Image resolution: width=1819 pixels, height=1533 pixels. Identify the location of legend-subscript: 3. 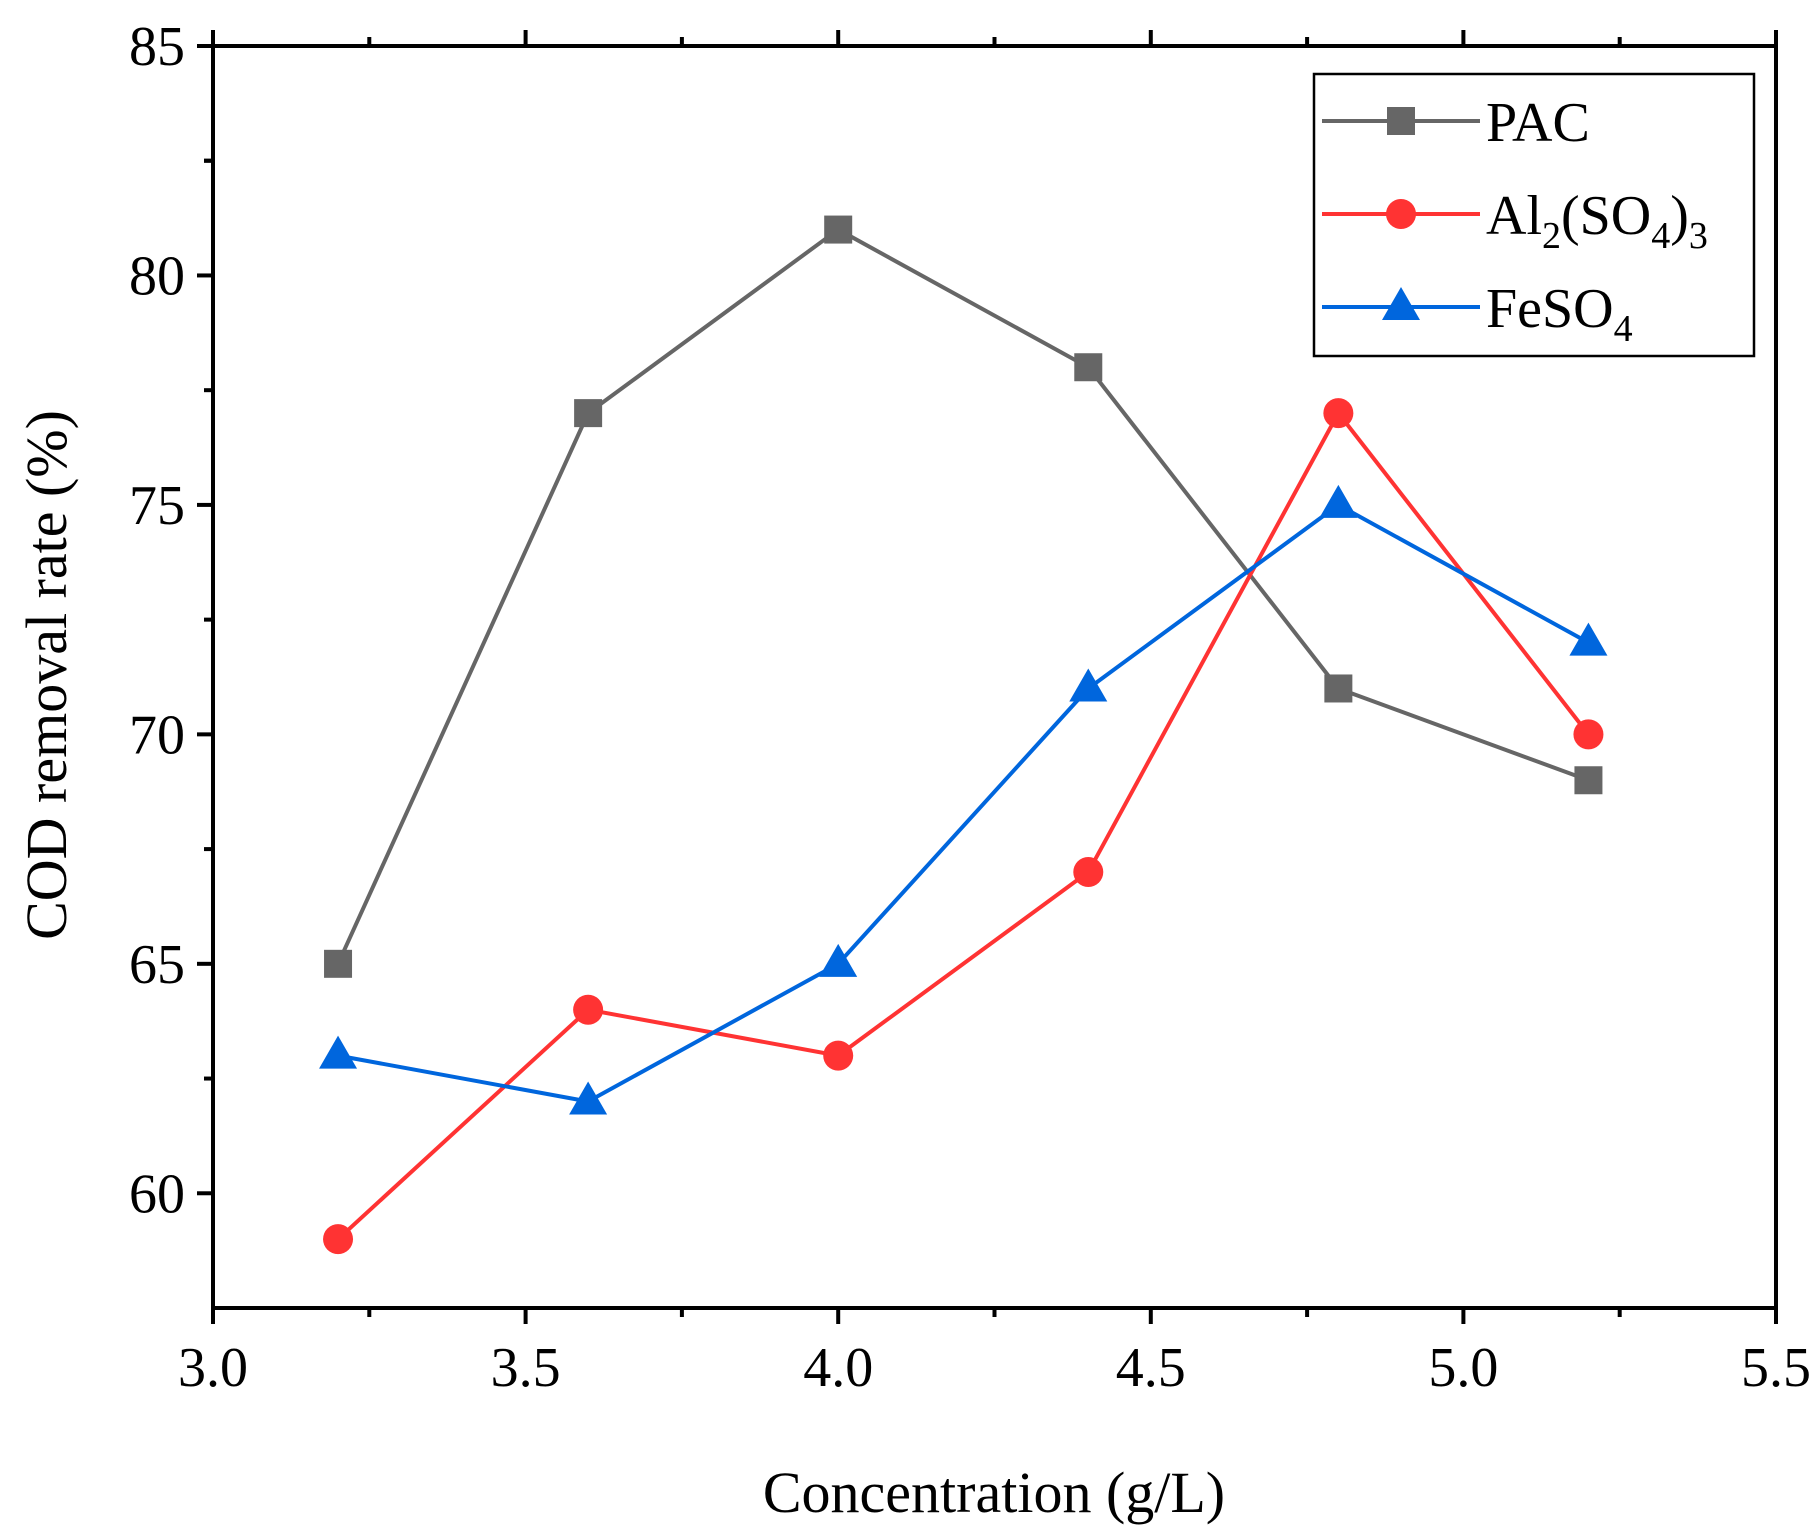
(1698, 236).